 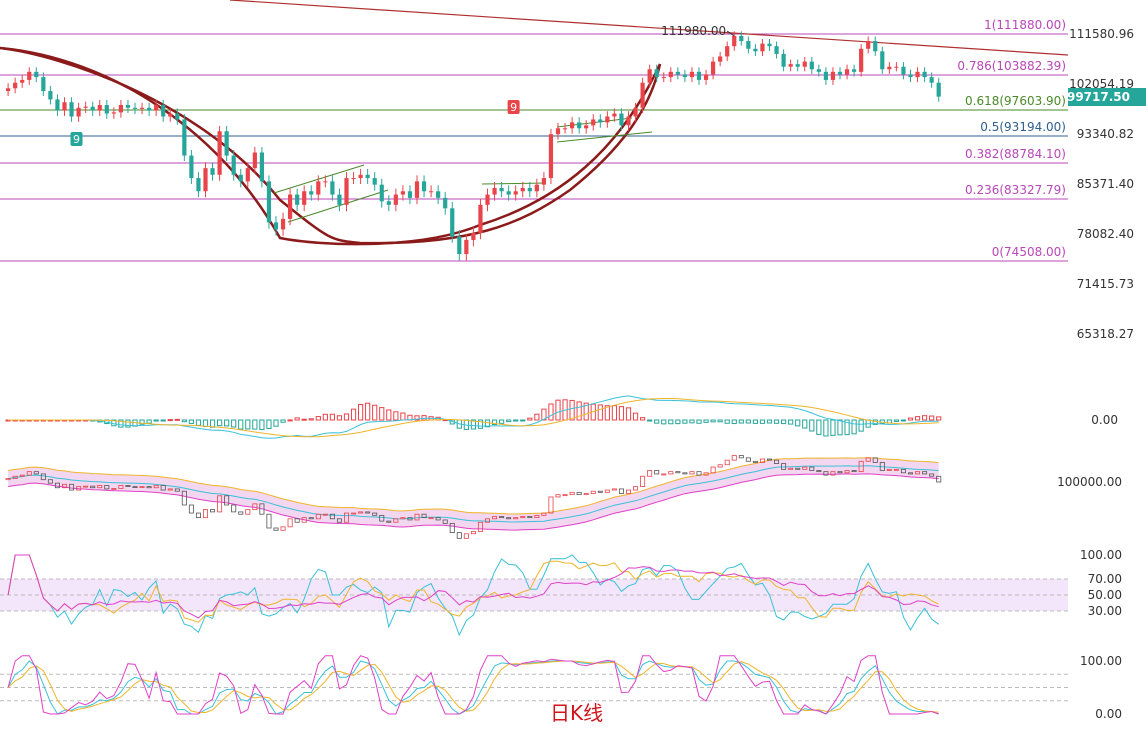 What do you see at coordinates (1105, 611) in the screenshot?
I see `rsi-axis-tick: 30.00` at bounding box center [1105, 611].